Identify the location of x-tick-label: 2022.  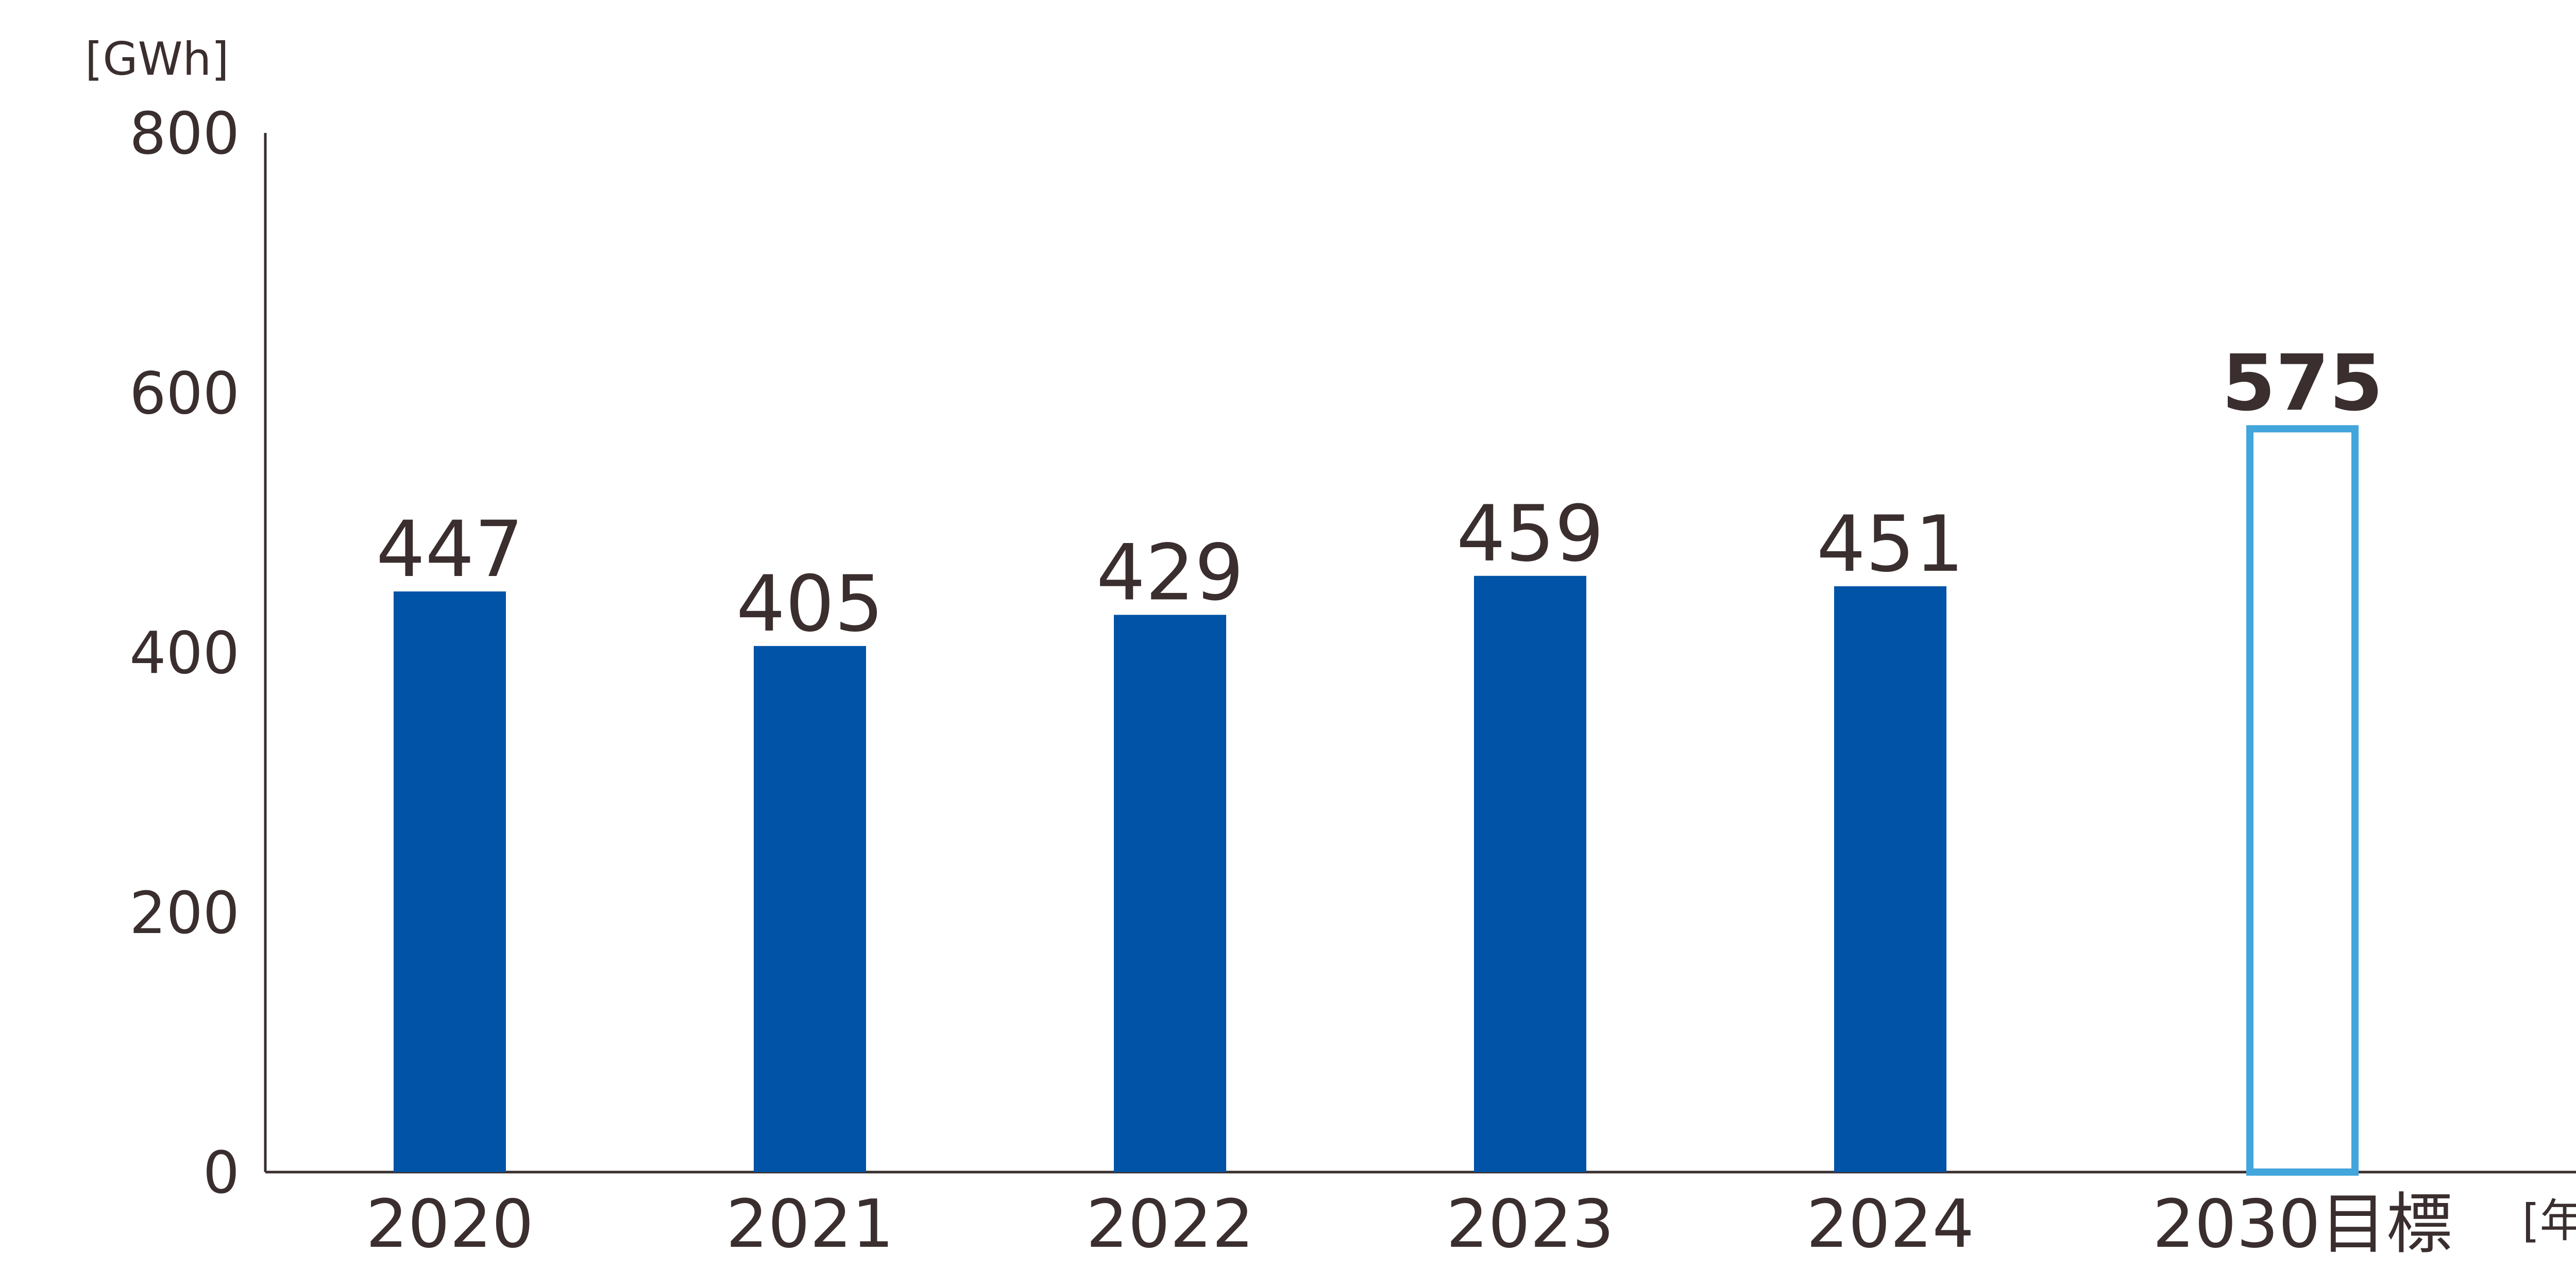
(1170, 1224).